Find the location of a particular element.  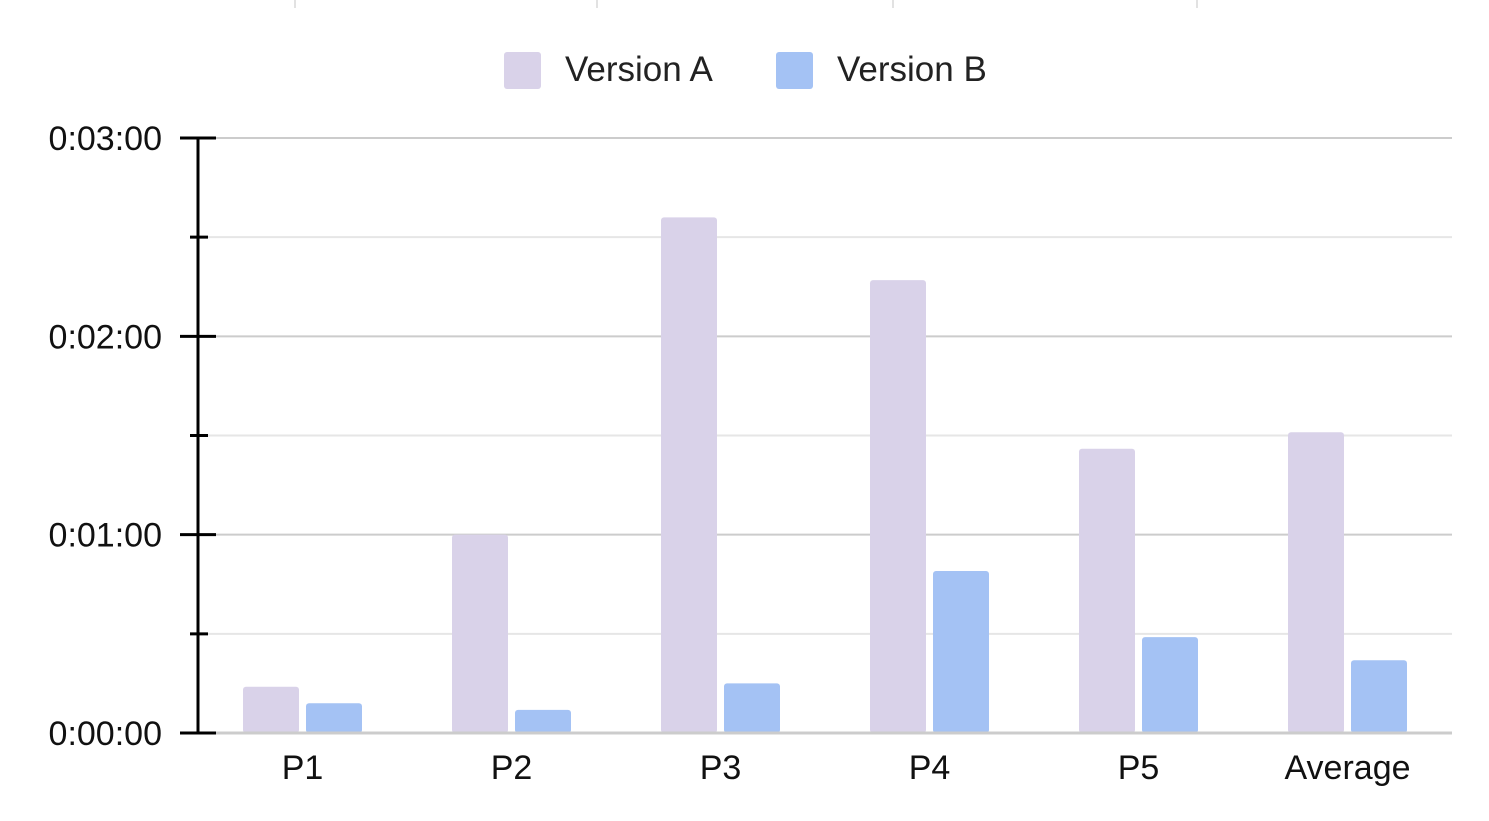

chart-legend: Version A Version B is located at coordinates (744, 70).